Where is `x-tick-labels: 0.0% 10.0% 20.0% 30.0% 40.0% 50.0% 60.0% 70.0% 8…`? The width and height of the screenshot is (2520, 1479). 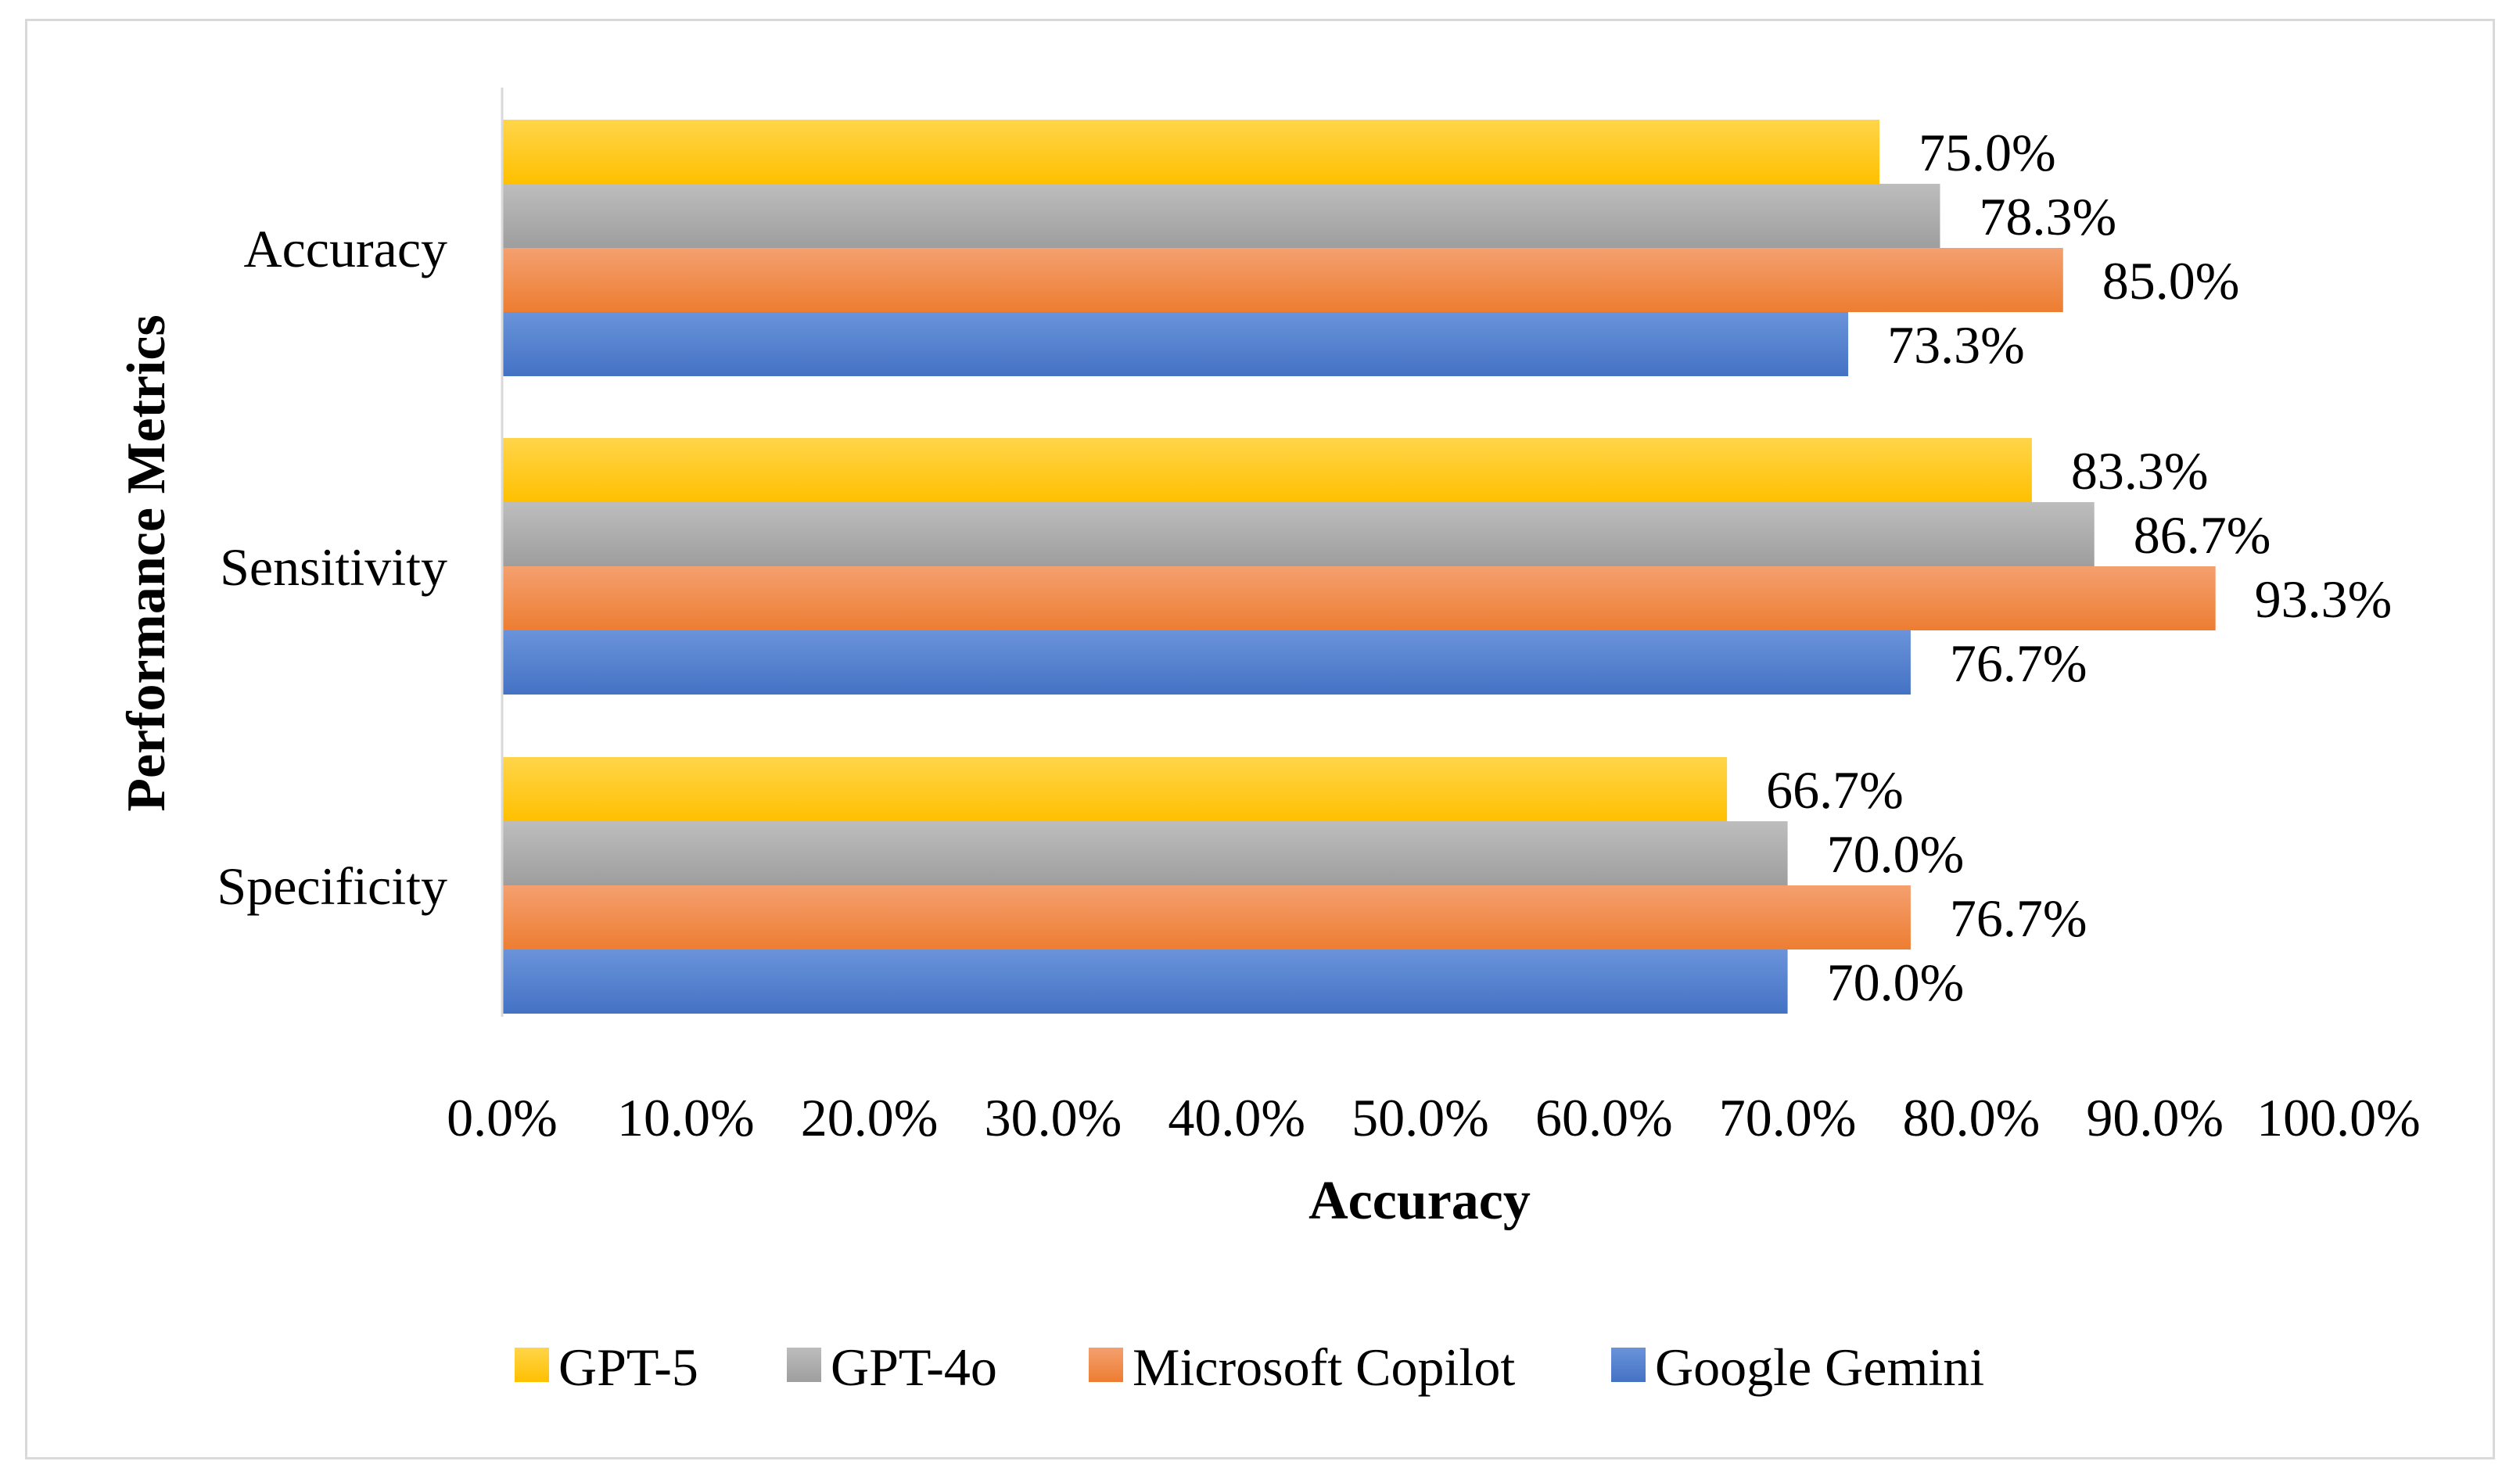 x-tick-labels: 0.0% 10.0% 20.0% 30.0% 40.0% 50.0% 60.0% 70.0% 8… is located at coordinates (1434, 1117).